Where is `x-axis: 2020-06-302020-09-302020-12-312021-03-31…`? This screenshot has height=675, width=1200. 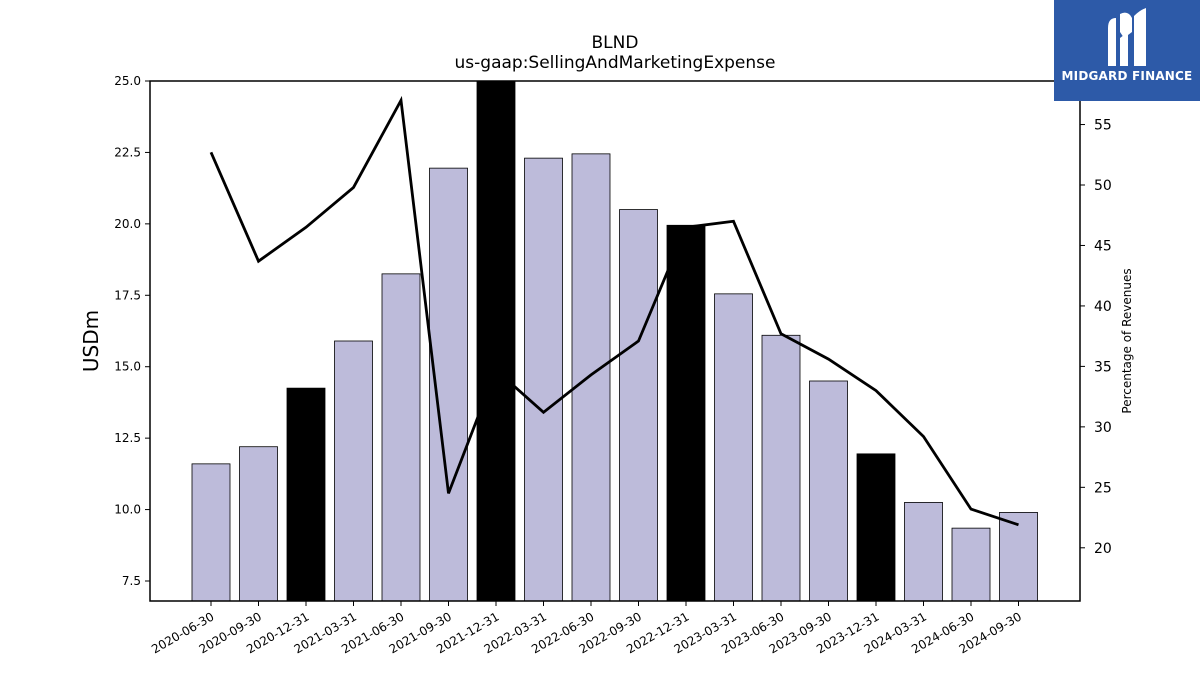 x-axis: 2020-06-302020-09-302020-12-312021-03-31… is located at coordinates (586, 628).